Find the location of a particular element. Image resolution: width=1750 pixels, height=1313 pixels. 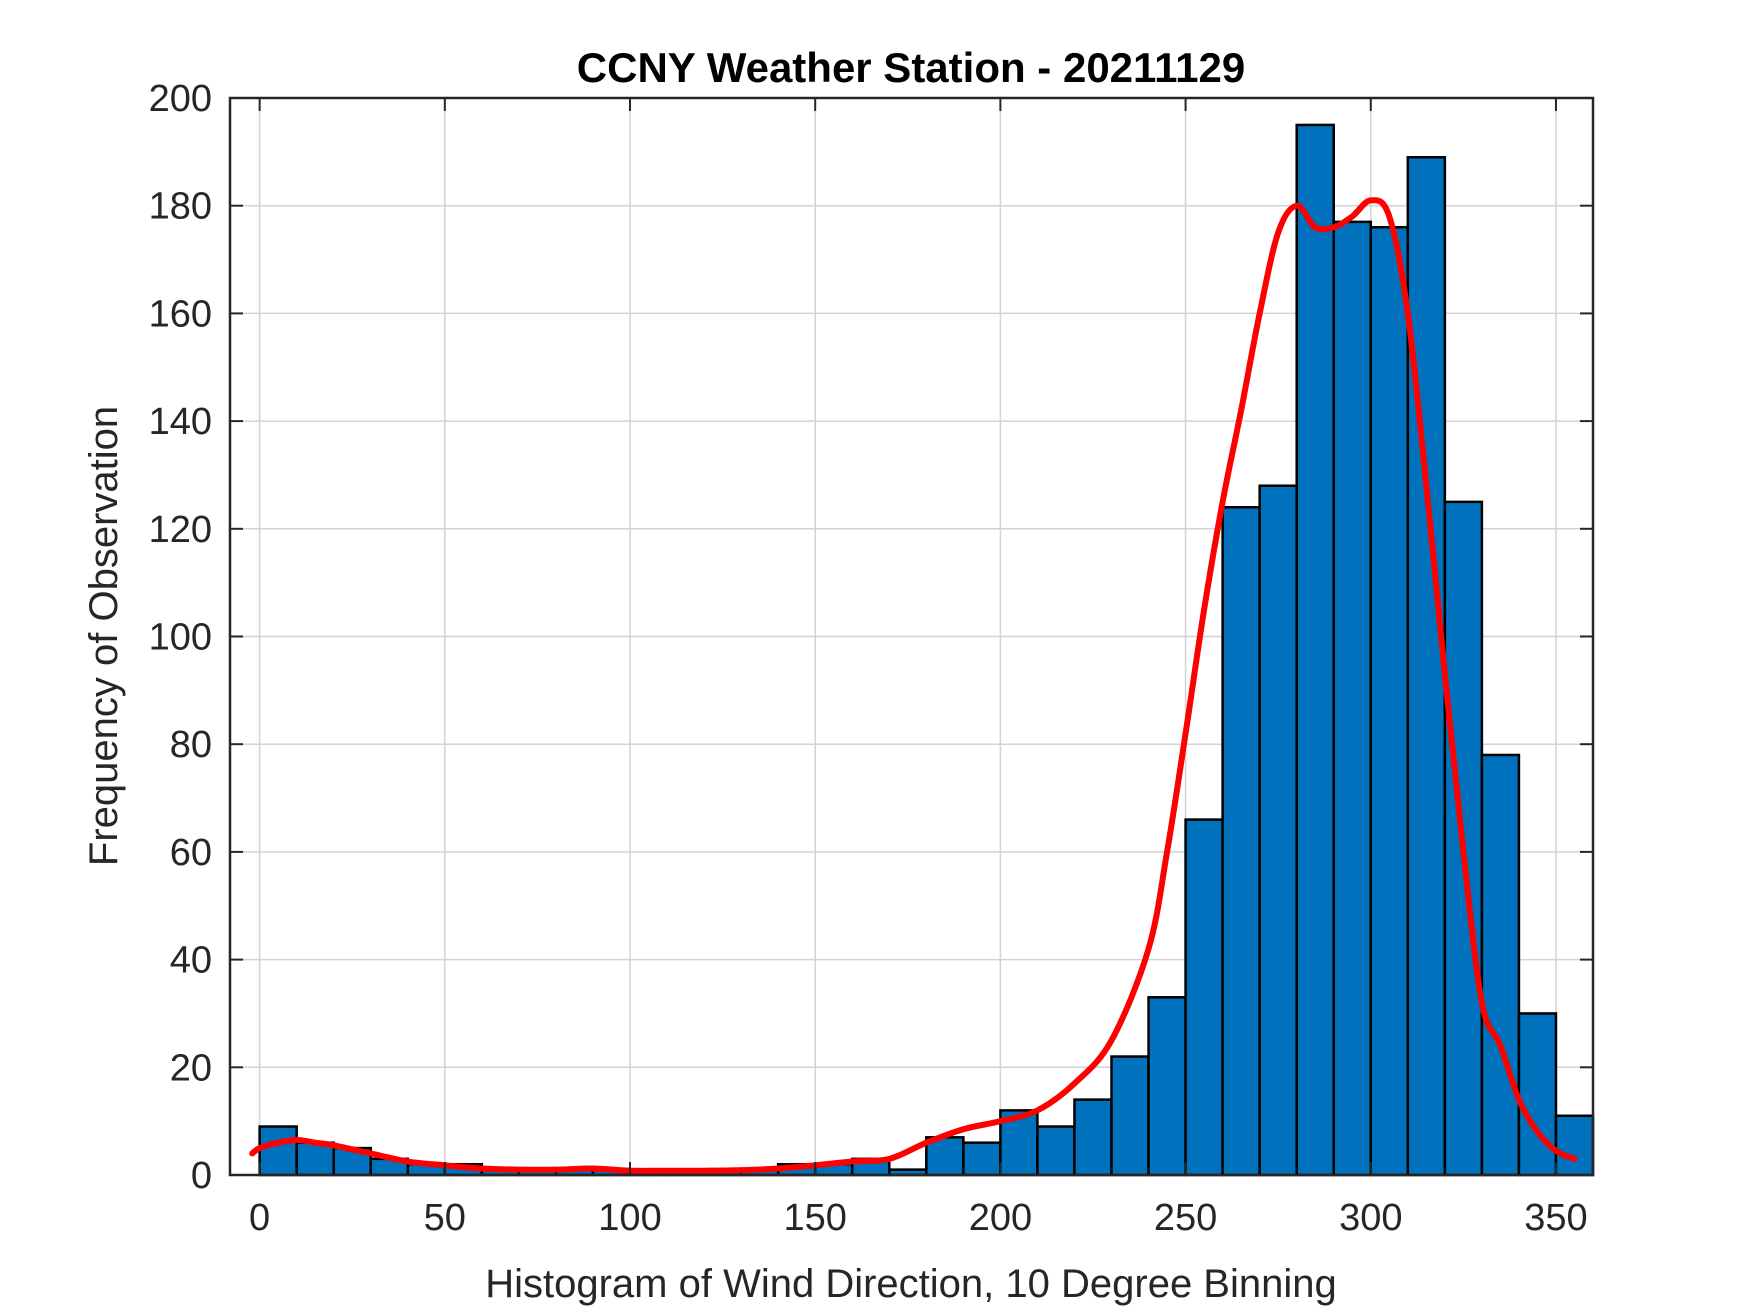

y-tick-label: 200 is located at coordinates (180, 99).